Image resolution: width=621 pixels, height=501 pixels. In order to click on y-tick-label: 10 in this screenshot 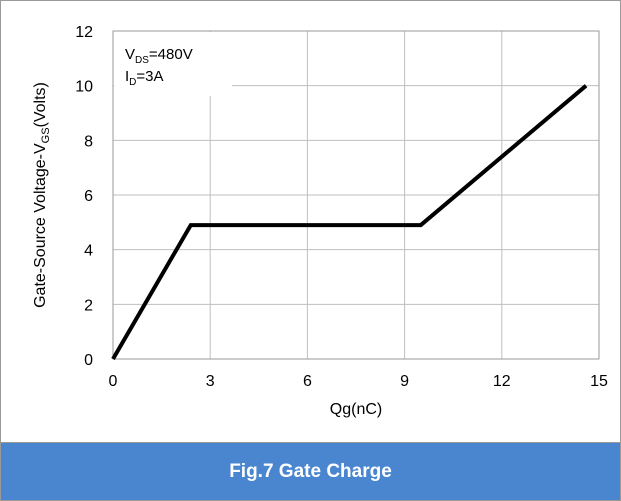, I will do `click(84, 87)`.